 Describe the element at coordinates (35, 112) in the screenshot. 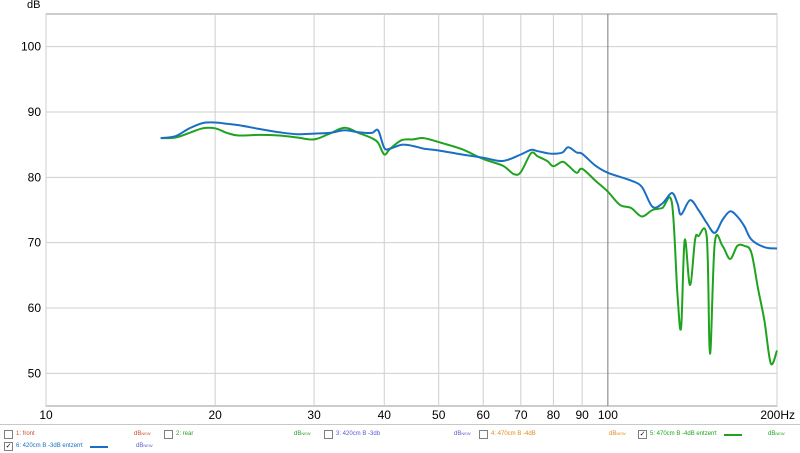

I see `y-tick-label: 90` at that location.